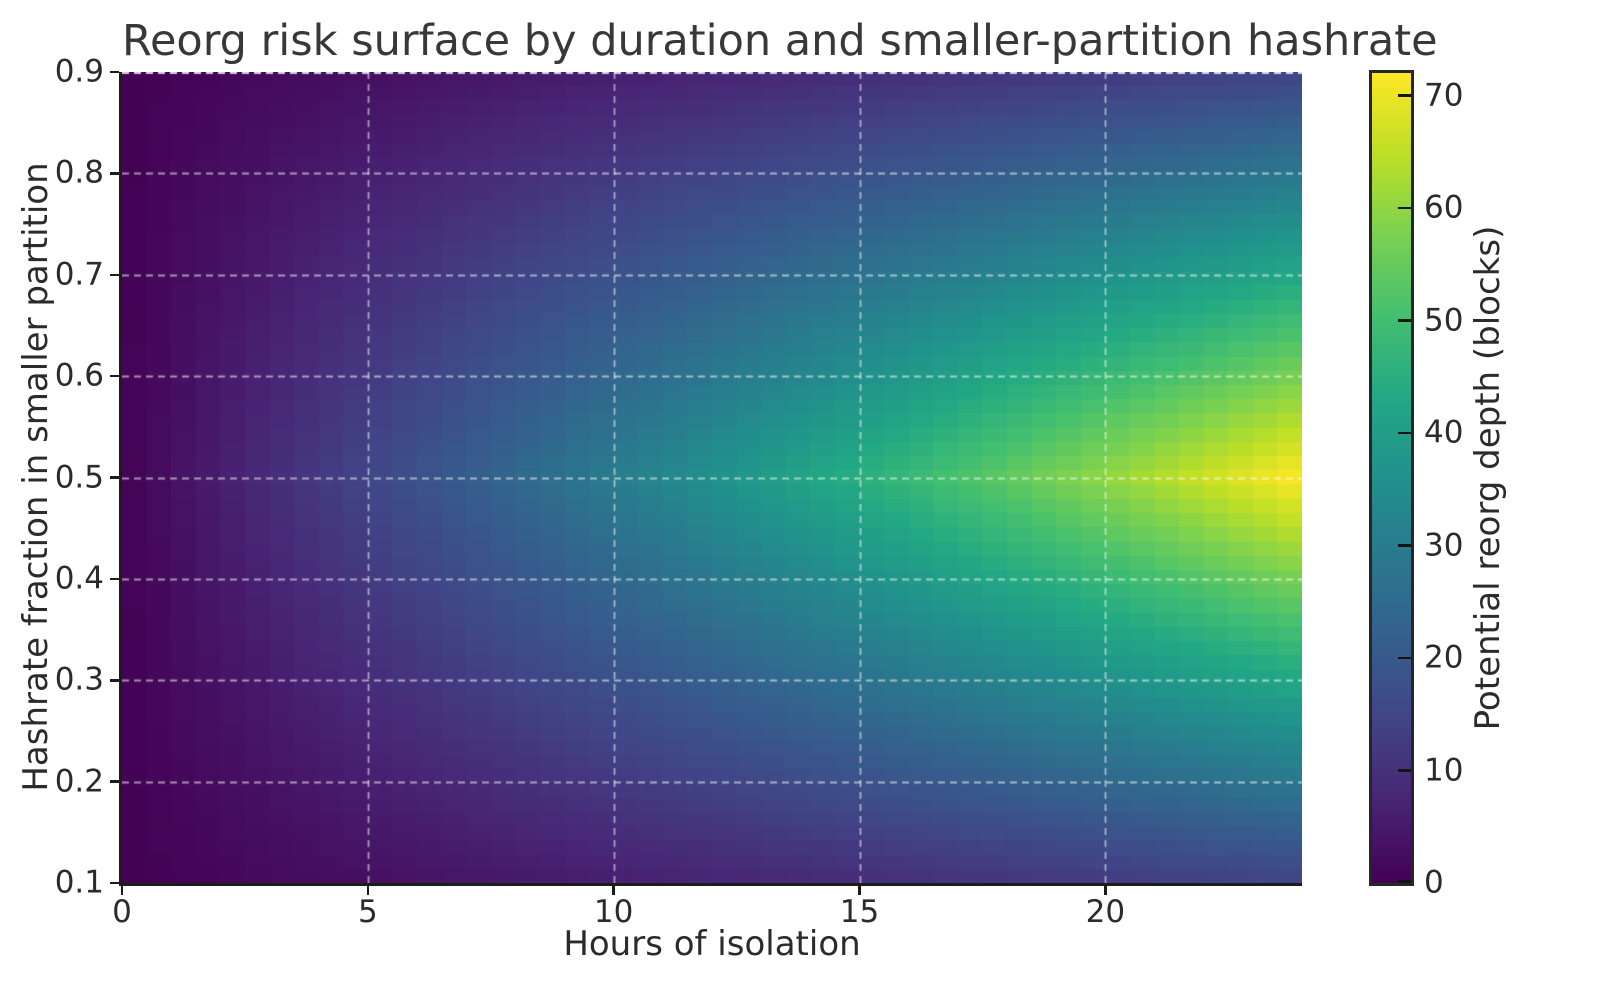  What do you see at coordinates (1488, 478) in the screenshot?
I see `colorbar-label: Potential reorg depth (blocks)` at bounding box center [1488, 478].